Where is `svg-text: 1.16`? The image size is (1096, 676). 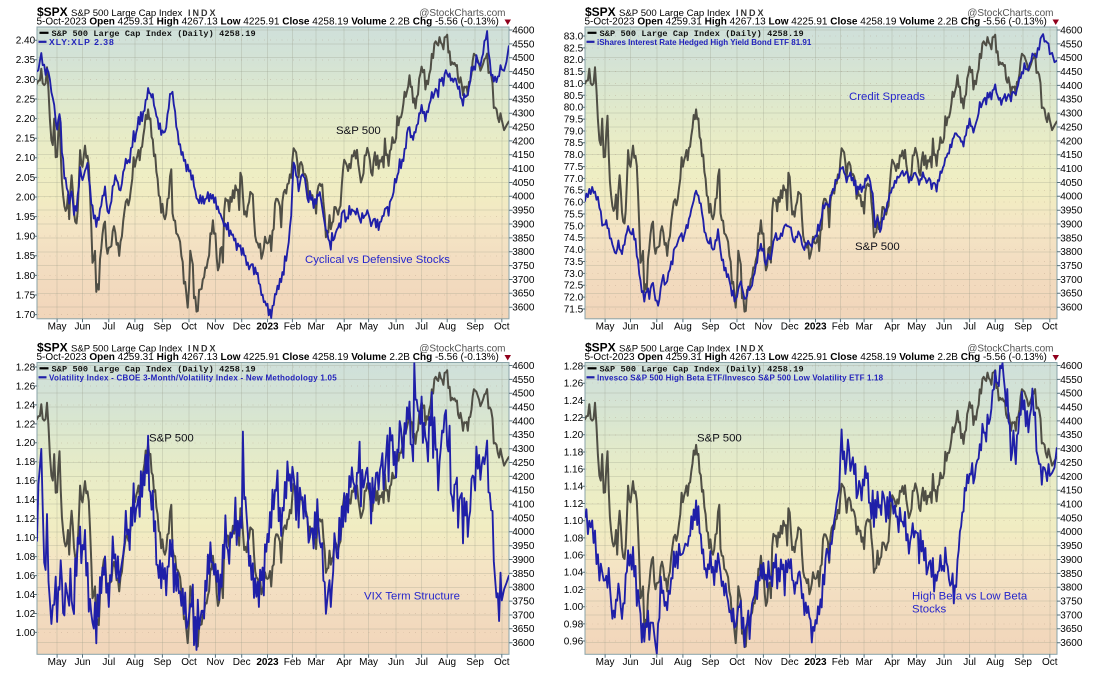
svg-text: 1.16 is located at coordinates (26, 481).